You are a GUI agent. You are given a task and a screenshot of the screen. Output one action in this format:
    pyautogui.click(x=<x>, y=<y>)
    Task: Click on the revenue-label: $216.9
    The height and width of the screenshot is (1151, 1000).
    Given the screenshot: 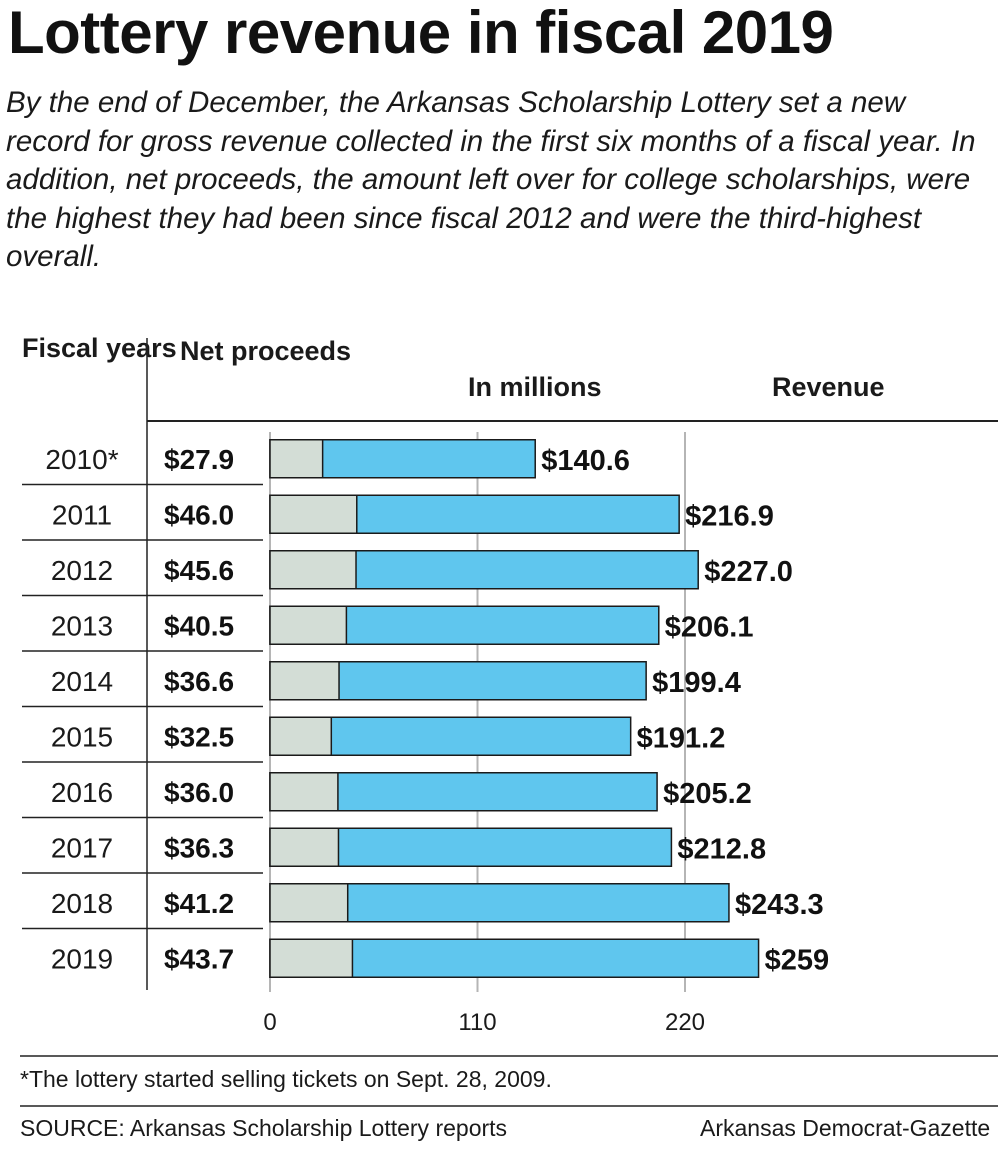 What is the action you would take?
    pyautogui.click(x=729, y=516)
    